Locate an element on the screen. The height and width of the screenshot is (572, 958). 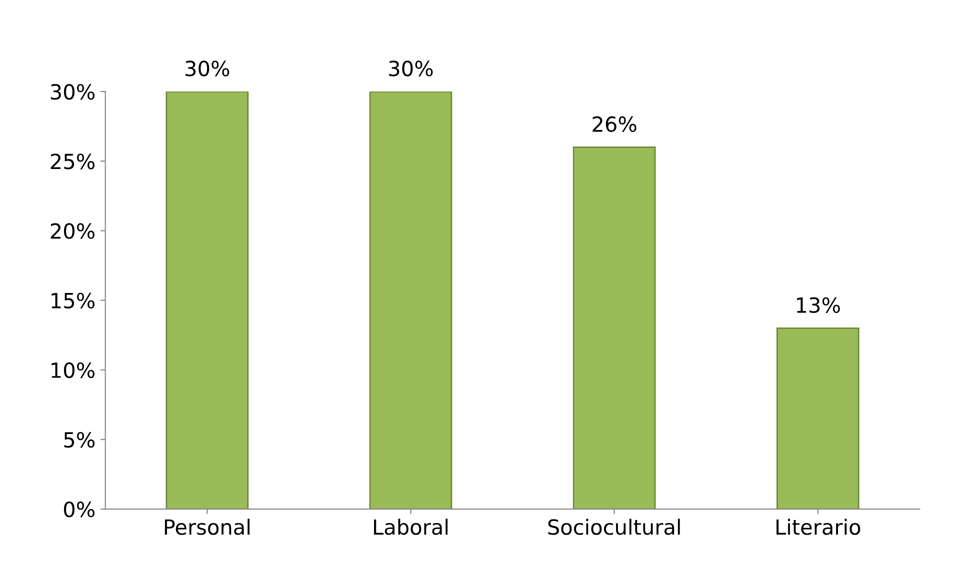
y-tick-label: 15% is located at coordinates (73, 300).